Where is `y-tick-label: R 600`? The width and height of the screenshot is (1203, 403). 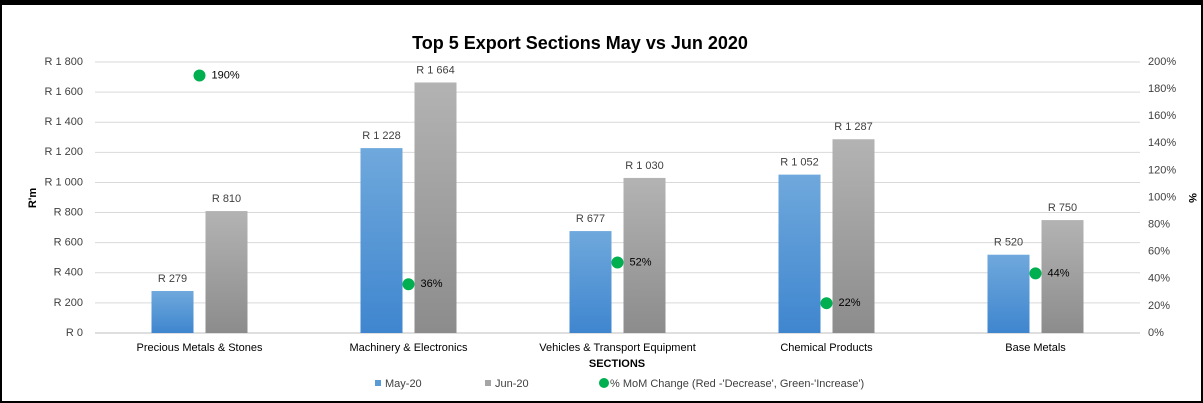 y-tick-label: R 600 is located at coordinates (68, 243).